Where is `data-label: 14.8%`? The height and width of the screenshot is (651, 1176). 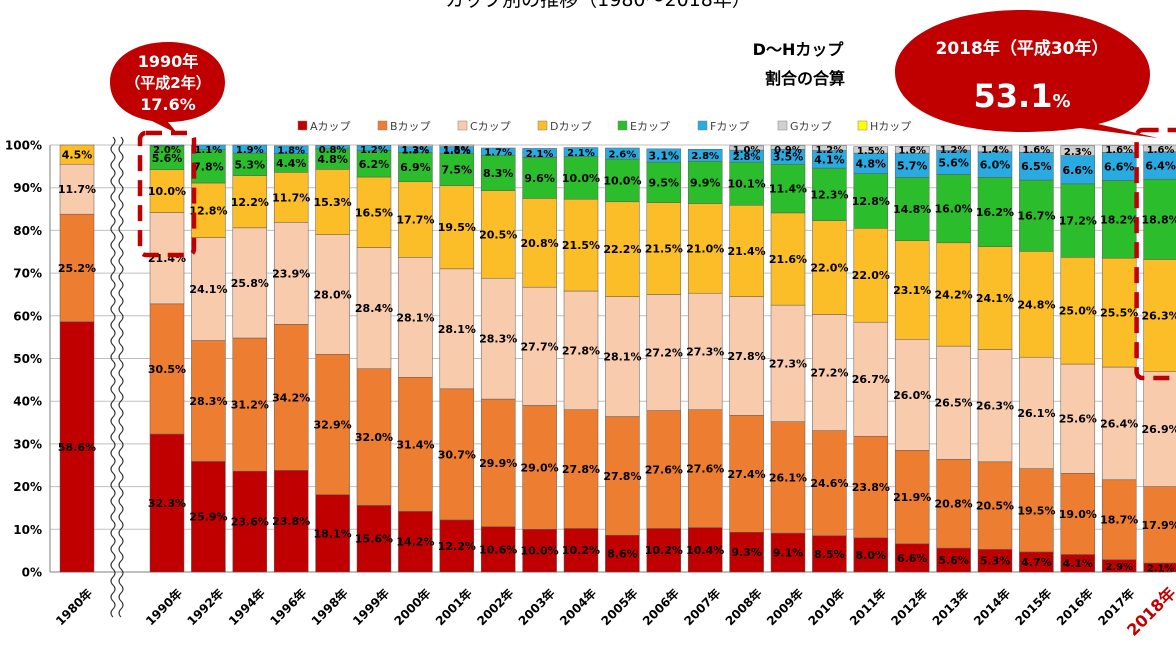
data-label: 14.8% is located at coordinates (912, 209).